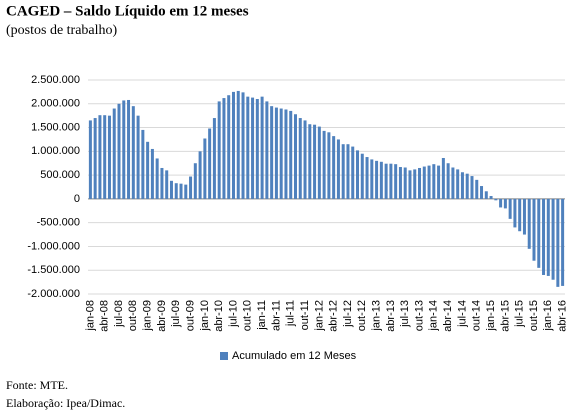 The height and width of the screenshot is (415, 570). Describe the element at coordinates (291, 313) in the screenshot. I see `x-tick-label: jul-11` at that location.